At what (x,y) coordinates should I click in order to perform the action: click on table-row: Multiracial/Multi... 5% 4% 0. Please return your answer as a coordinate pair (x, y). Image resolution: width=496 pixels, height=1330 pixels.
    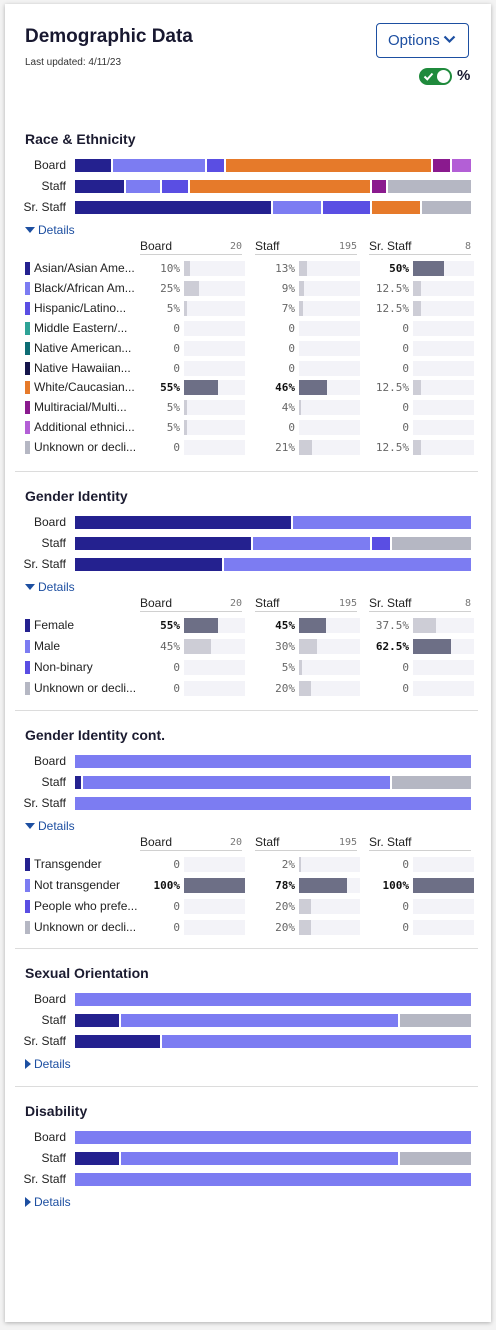
    Looking at the image, I should click on (248, 408).